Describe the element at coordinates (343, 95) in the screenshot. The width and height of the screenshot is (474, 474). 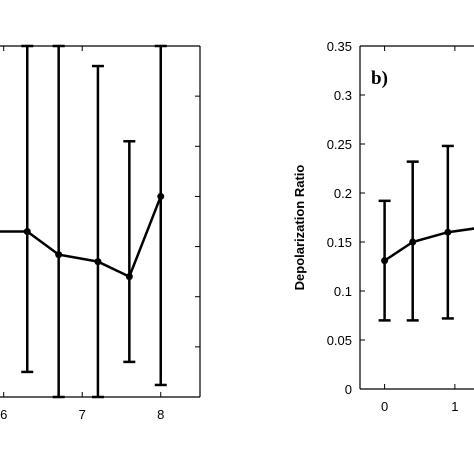
I see `y-tick-label: 0.3` at that location.